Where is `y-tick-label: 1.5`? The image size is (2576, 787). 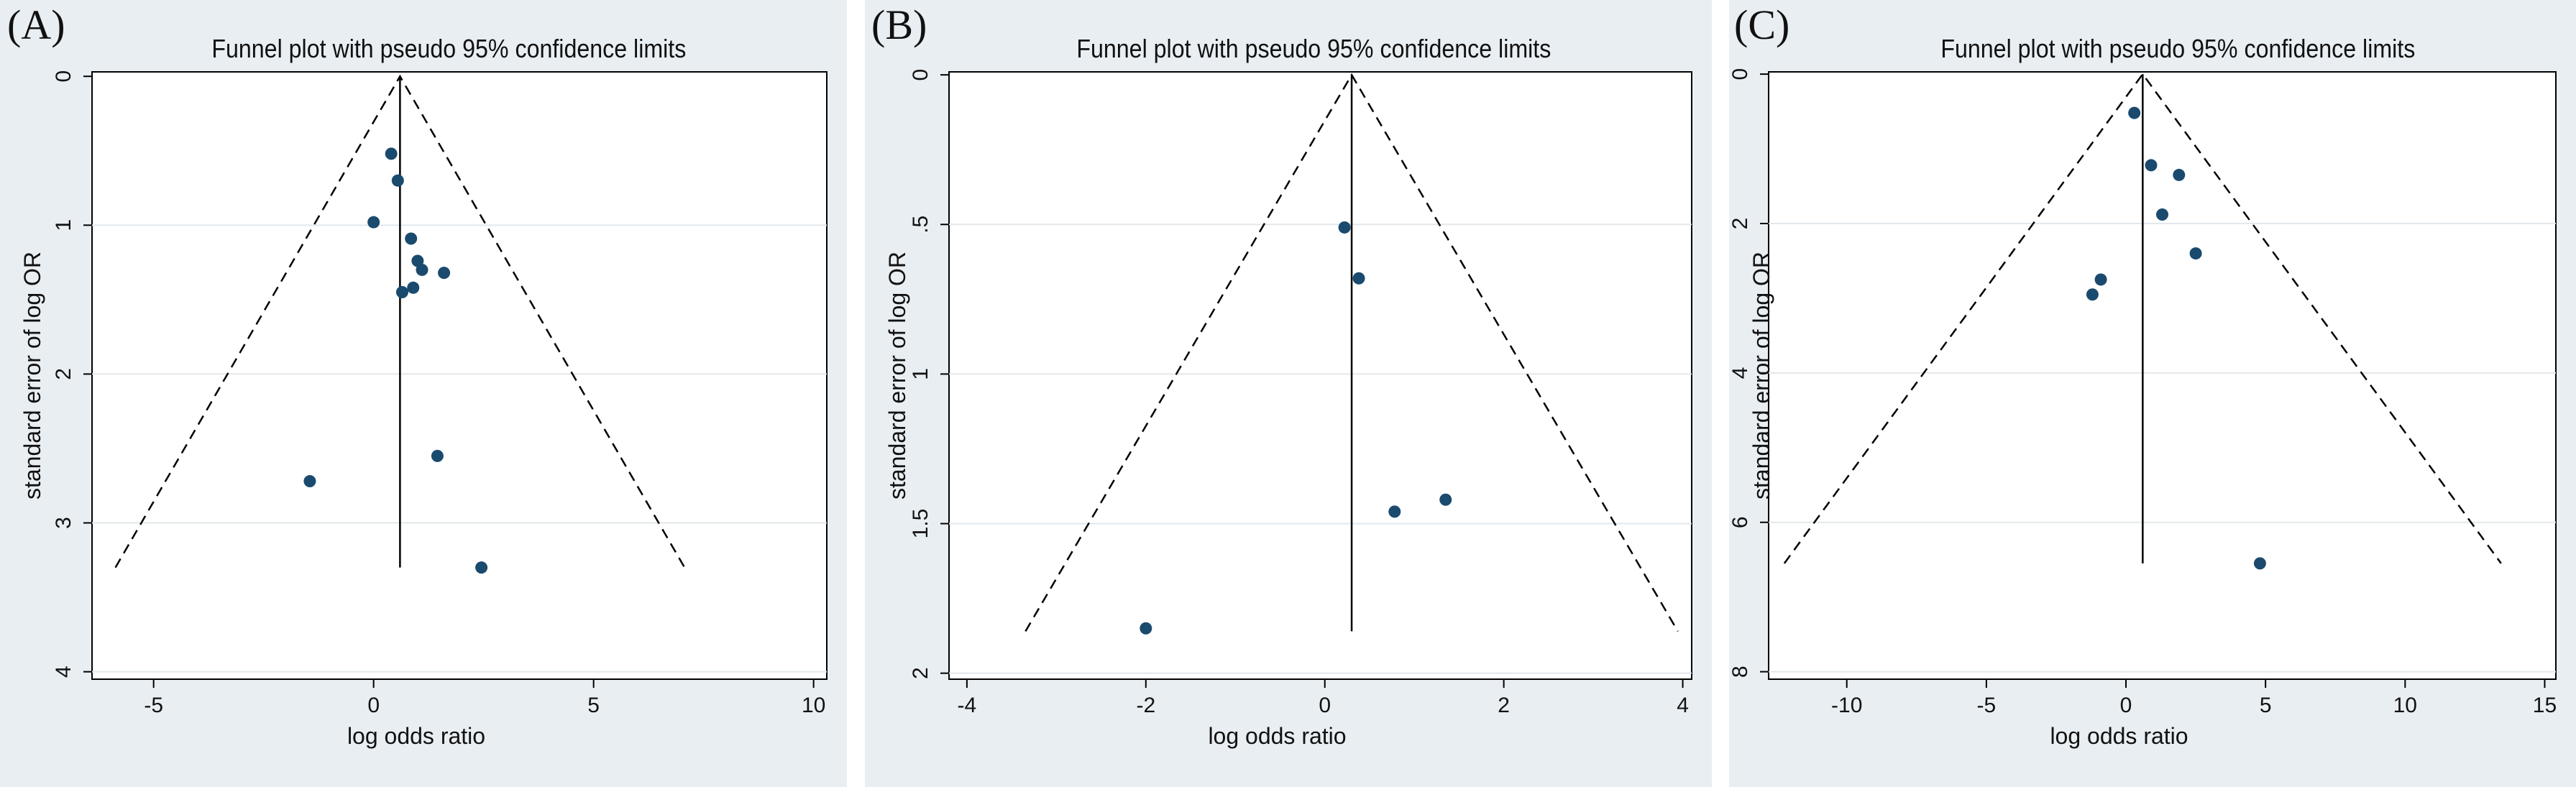
y-tick-label: 1.5 is located at coordinates (921, 524).